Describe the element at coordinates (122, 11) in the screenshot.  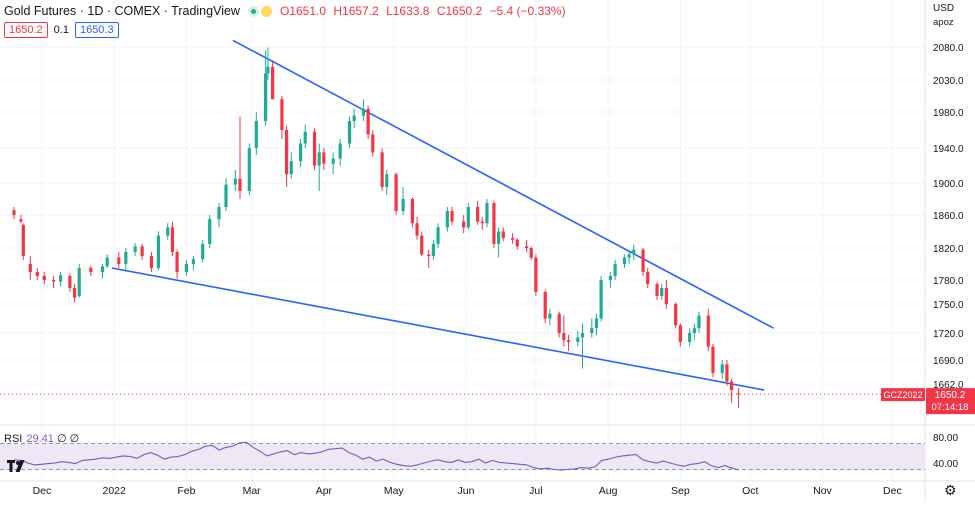
I see `symbol-title: Gold Futures · 1D · COMEX · TradingView` at that location.